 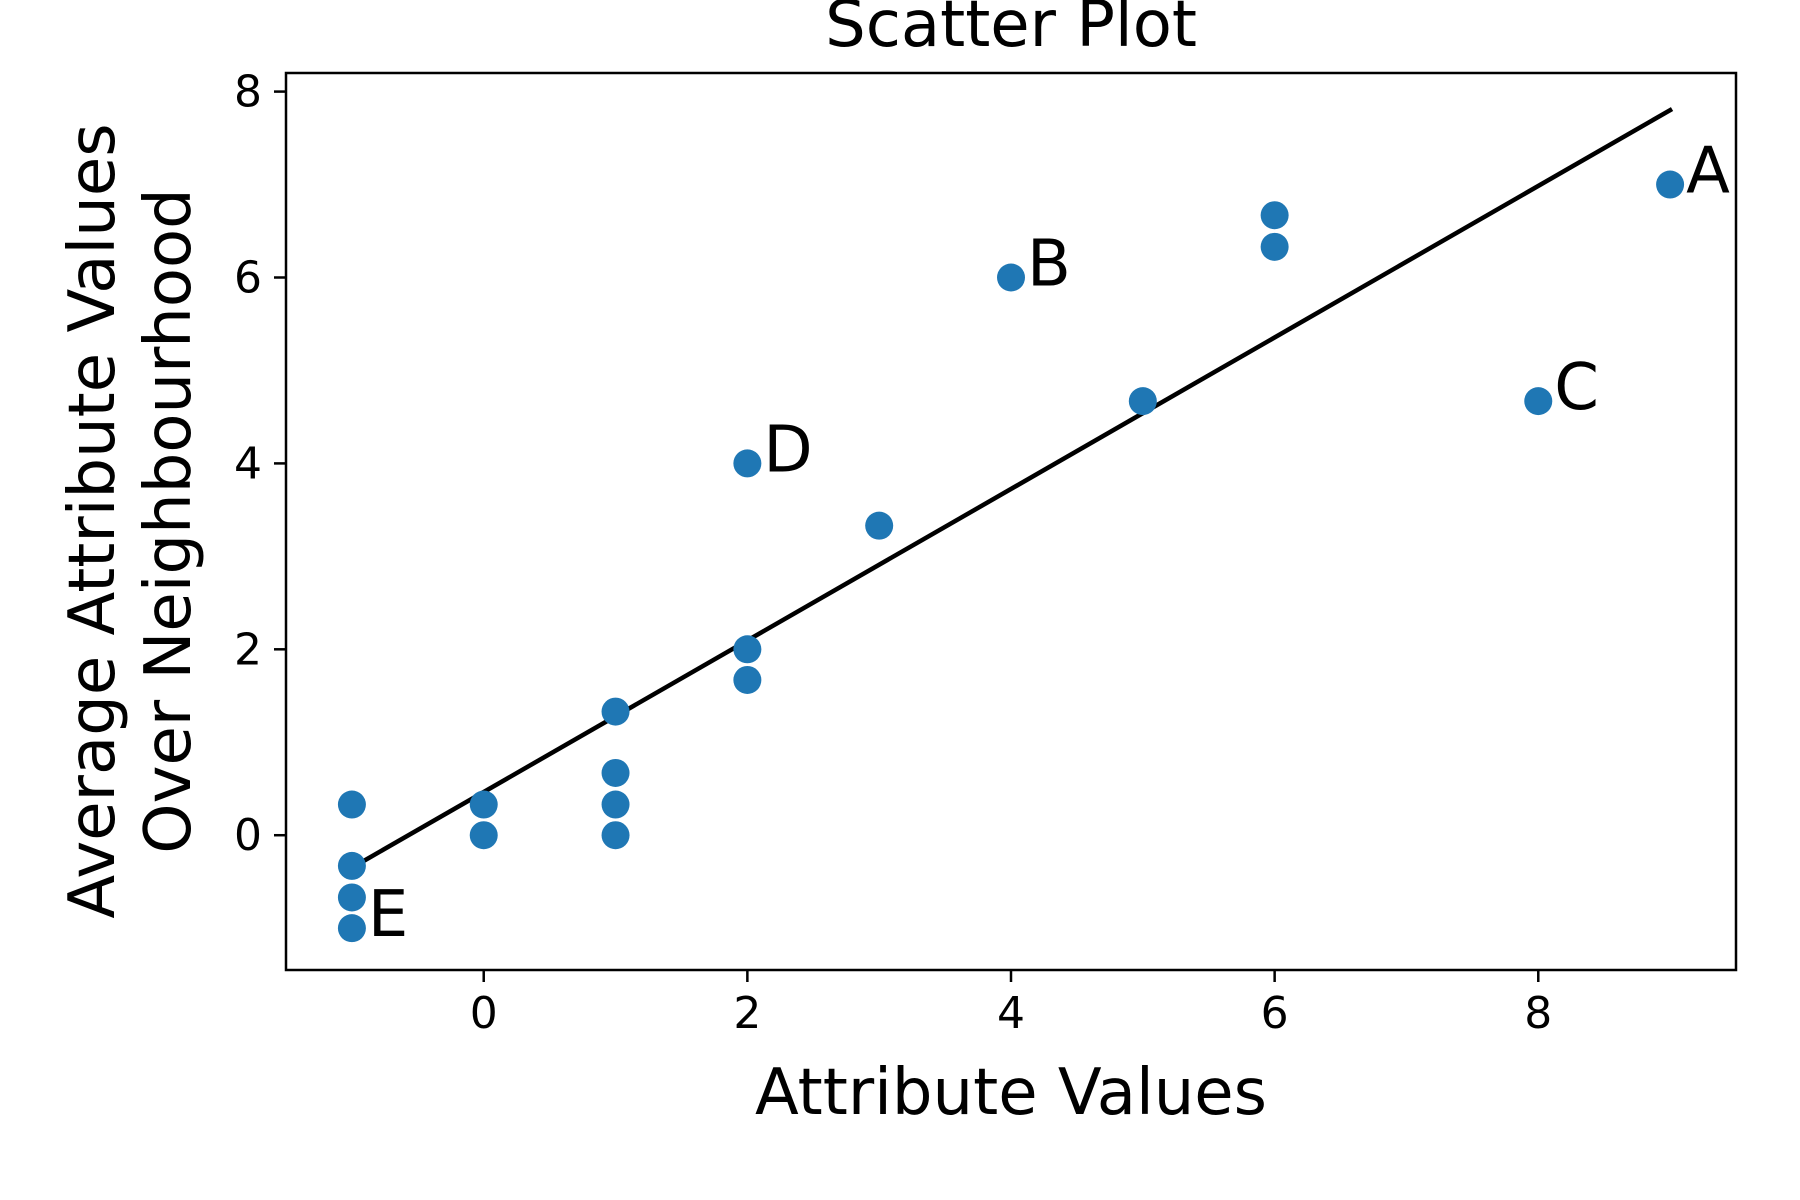 What do you see at coordinates (93, 520) in the screenshot?
I see `y-axis-label-line-1: Average Attribute Values` at bounding box center [93, 520].